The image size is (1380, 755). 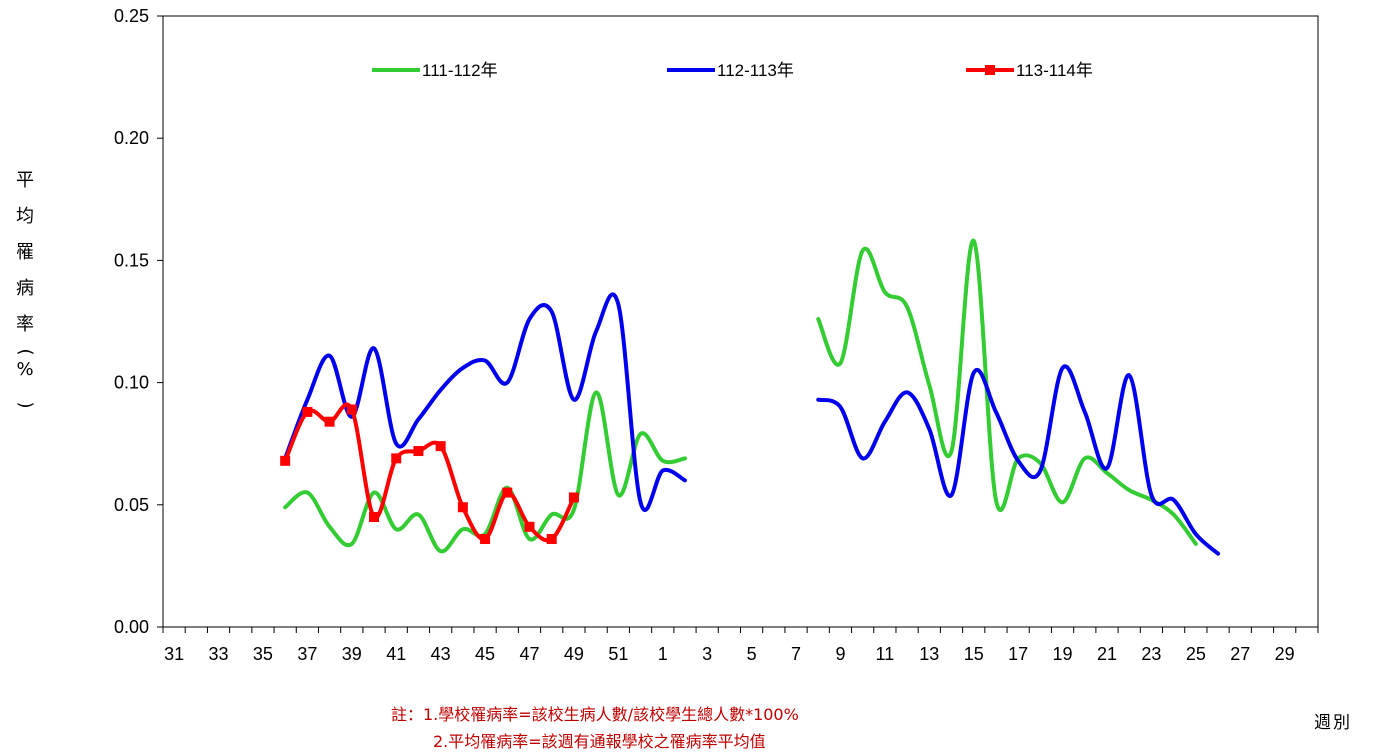 What do you see at coordinates (885, 654) in the screenshot?
I see `x-tick-label: 11` at bounding box center [885, 654].